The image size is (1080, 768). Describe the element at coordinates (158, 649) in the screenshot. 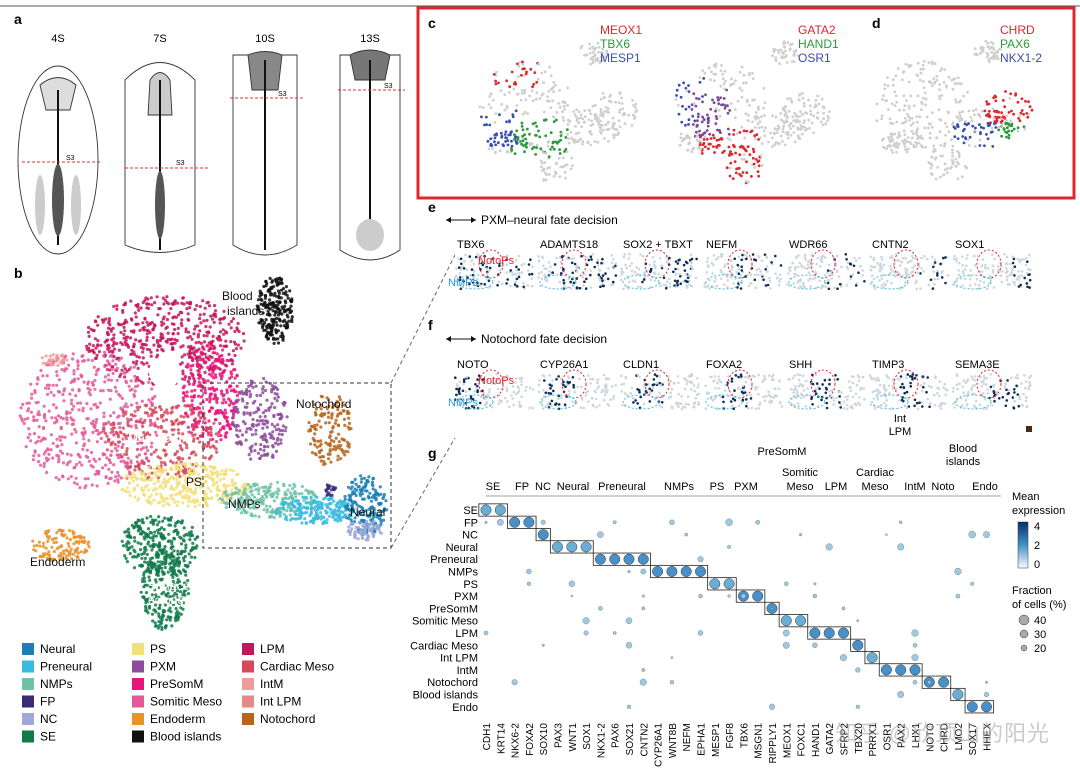

I see `legend-label: PS` at that location.